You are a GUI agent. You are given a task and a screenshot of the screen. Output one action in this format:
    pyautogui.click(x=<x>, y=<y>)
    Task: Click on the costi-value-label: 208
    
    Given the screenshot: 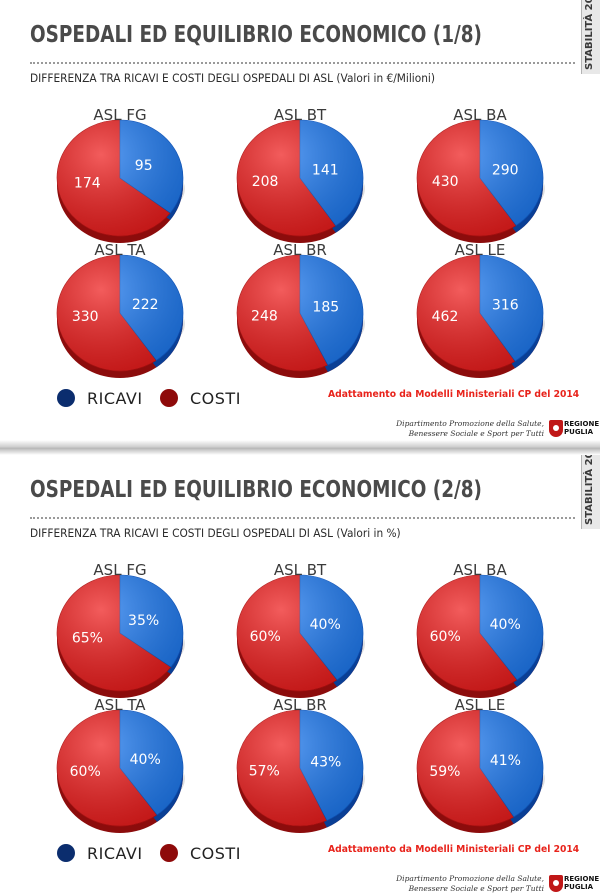 What is the action you would take?
    pyautogui.click(x=265, y=182)
    